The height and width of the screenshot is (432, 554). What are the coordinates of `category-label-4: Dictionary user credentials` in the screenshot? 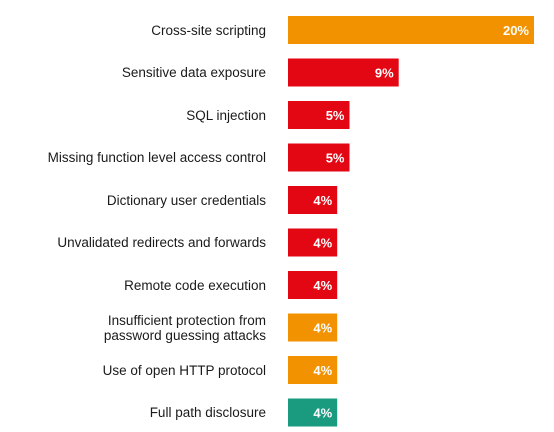 It's located at (135, 200).